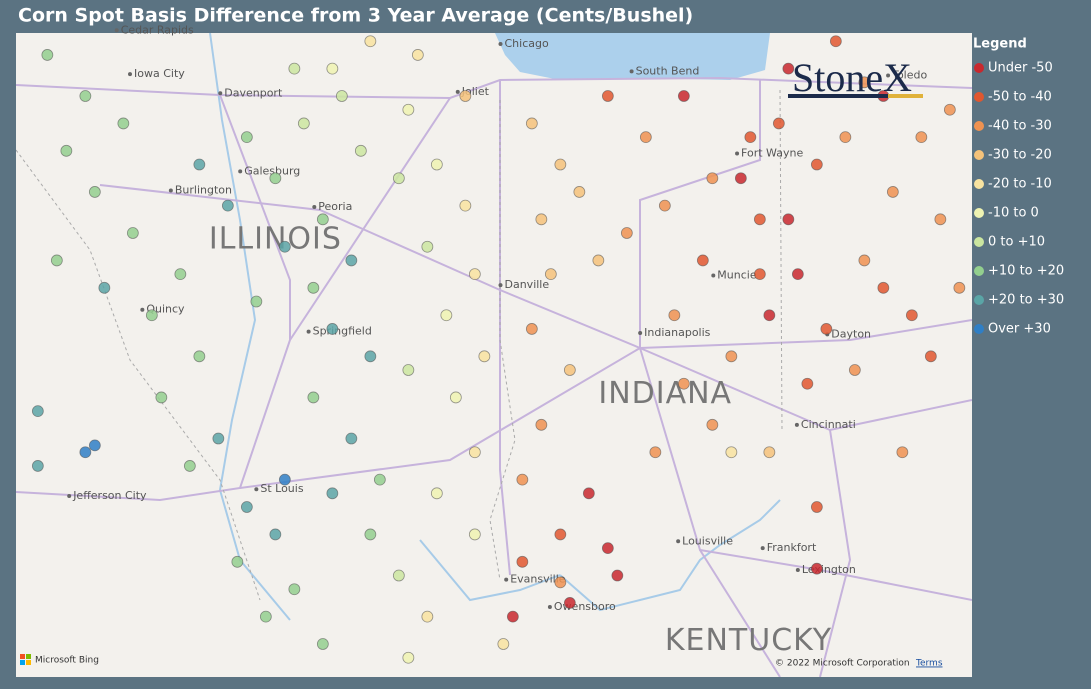 The width and height of the screenshot is (1091, 689). I want to click on city-label: Indianapolis, so click(677, 332).